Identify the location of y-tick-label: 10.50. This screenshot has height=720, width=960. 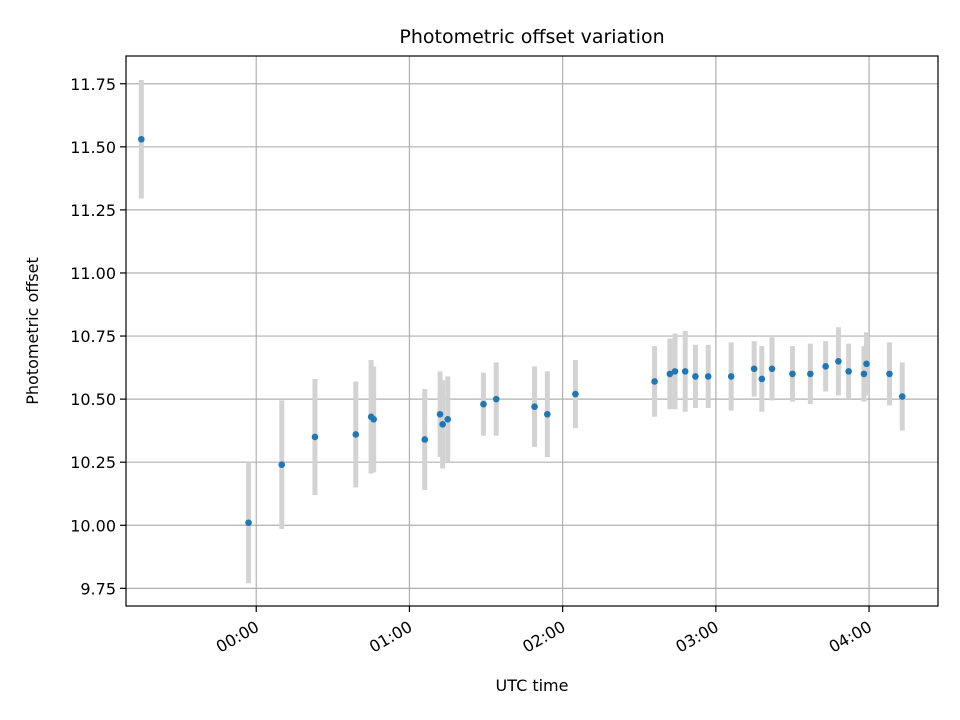
(93, 399).